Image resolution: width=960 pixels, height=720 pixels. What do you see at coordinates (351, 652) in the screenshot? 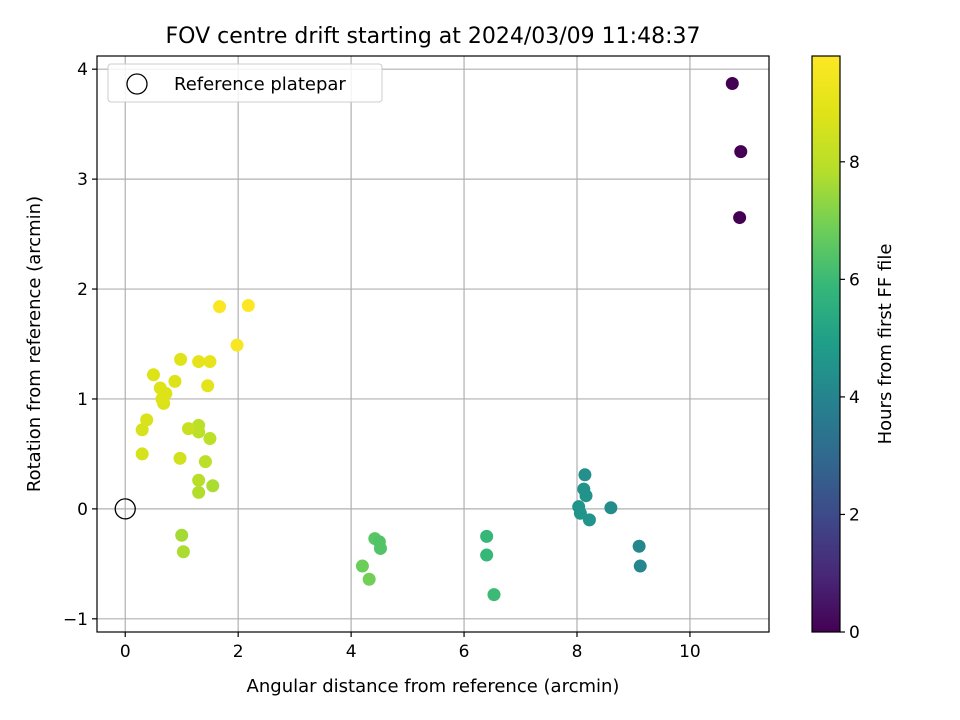
I see `x-tick-label: 4` at bounding box center [351, 652].